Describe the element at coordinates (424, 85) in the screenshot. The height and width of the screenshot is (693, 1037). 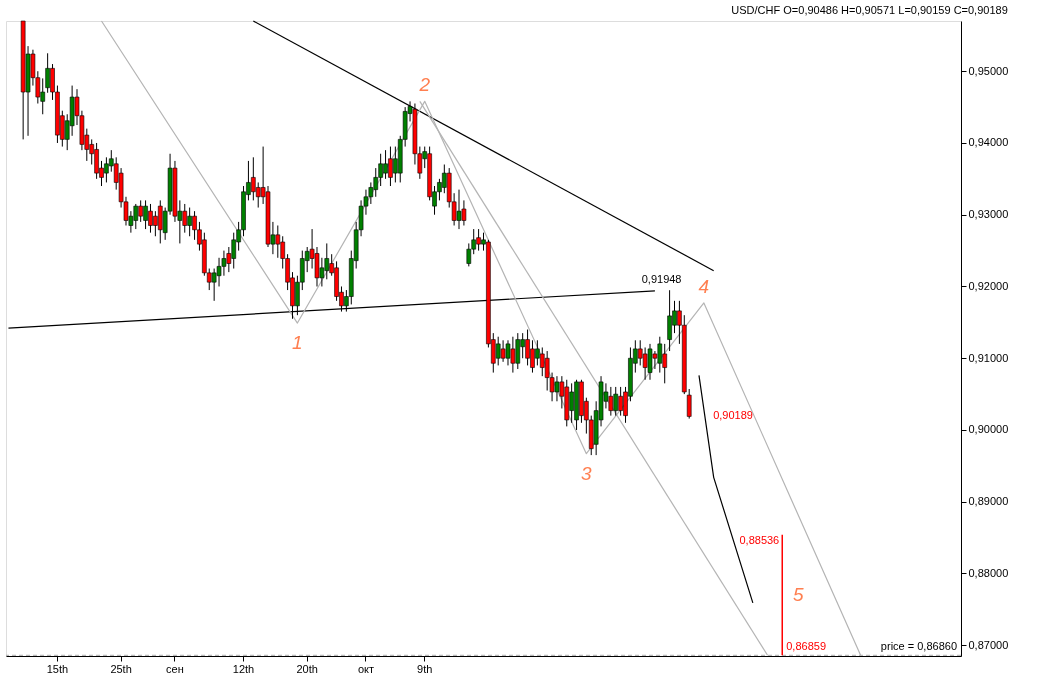
I see `annotation: 2` at that location.